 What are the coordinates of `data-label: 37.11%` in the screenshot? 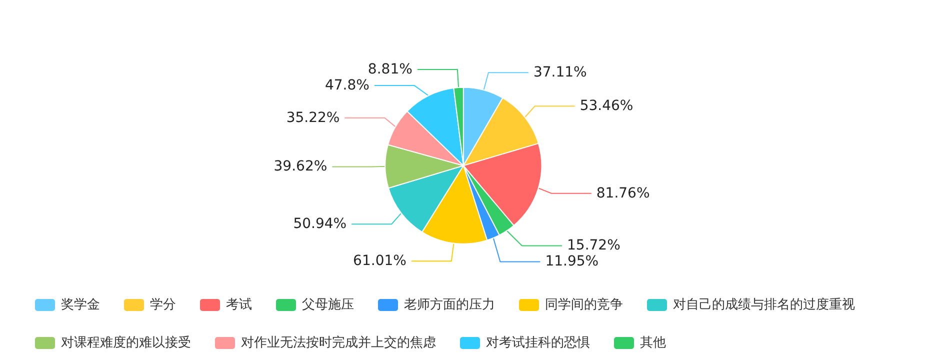 It's located at (560, 72).